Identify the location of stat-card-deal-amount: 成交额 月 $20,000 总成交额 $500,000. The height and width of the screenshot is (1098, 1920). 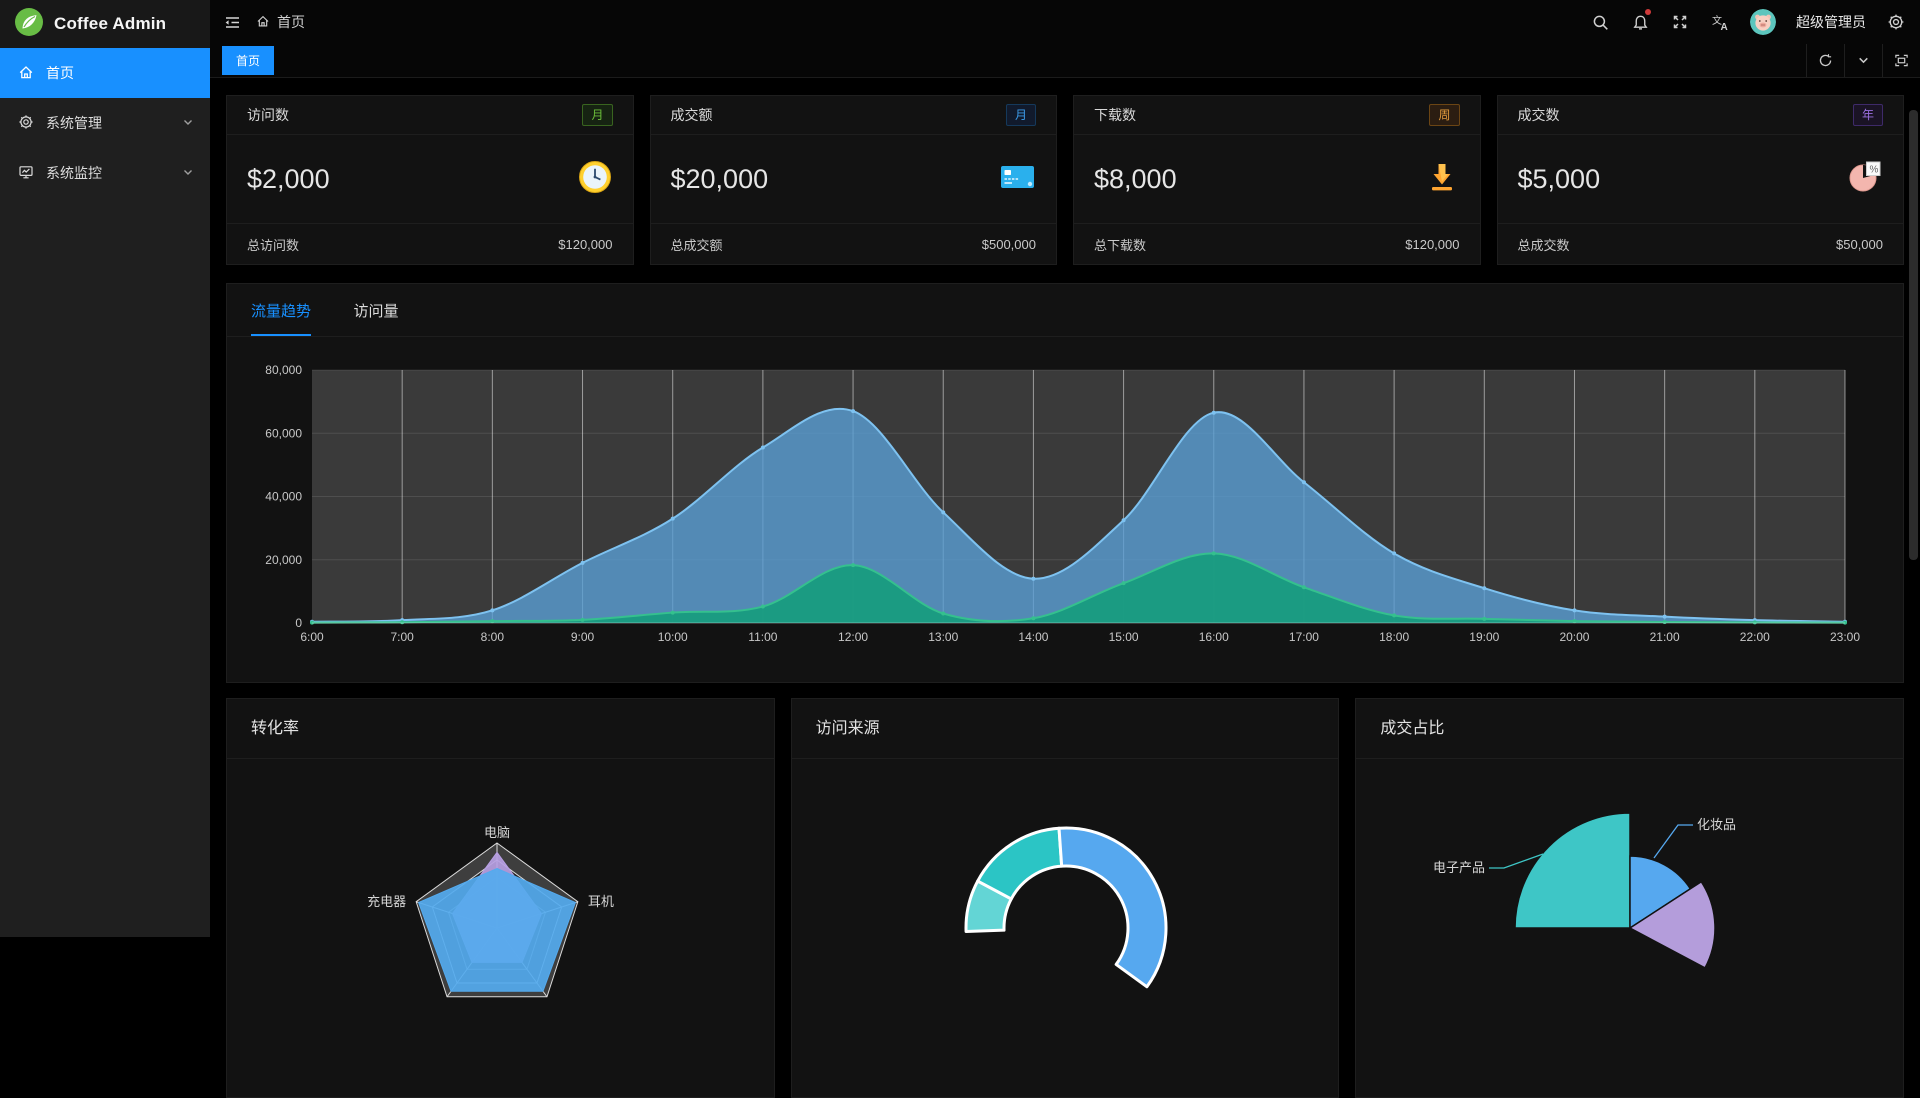
(854, 180).